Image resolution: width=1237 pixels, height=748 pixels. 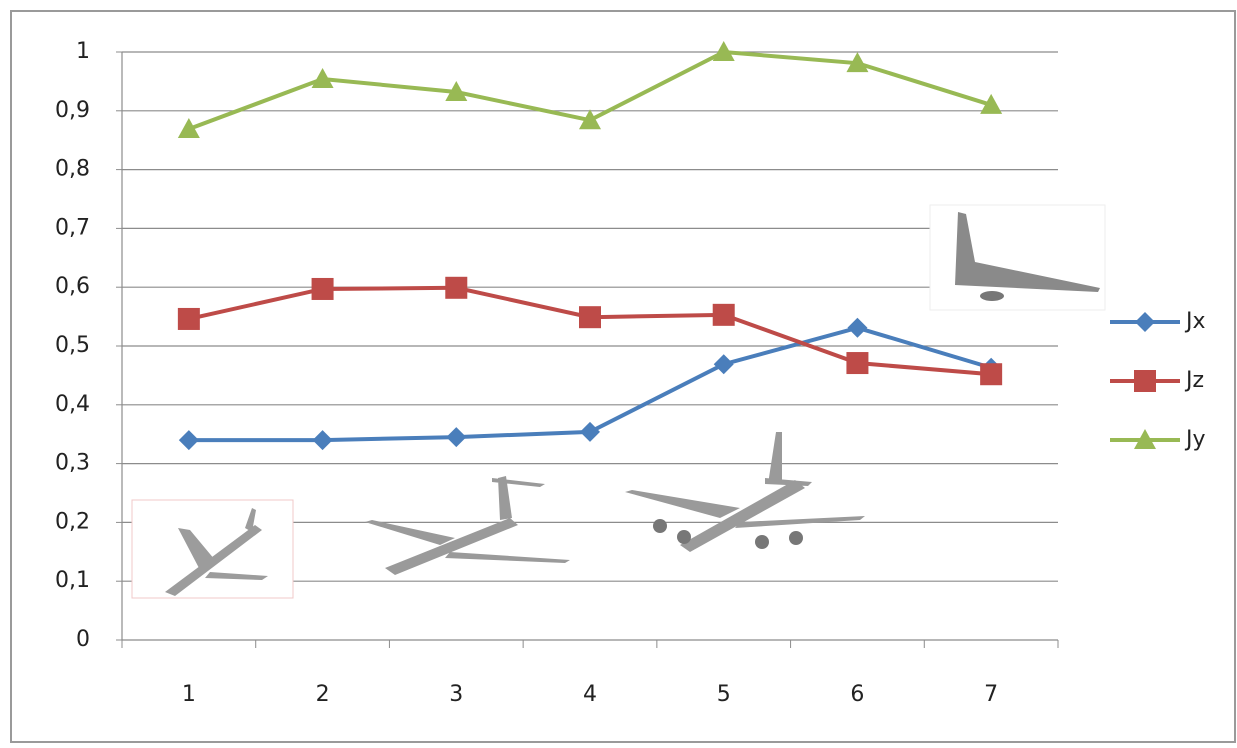 I want to click on legend-label: Jx, so click(x=1195, y=321).